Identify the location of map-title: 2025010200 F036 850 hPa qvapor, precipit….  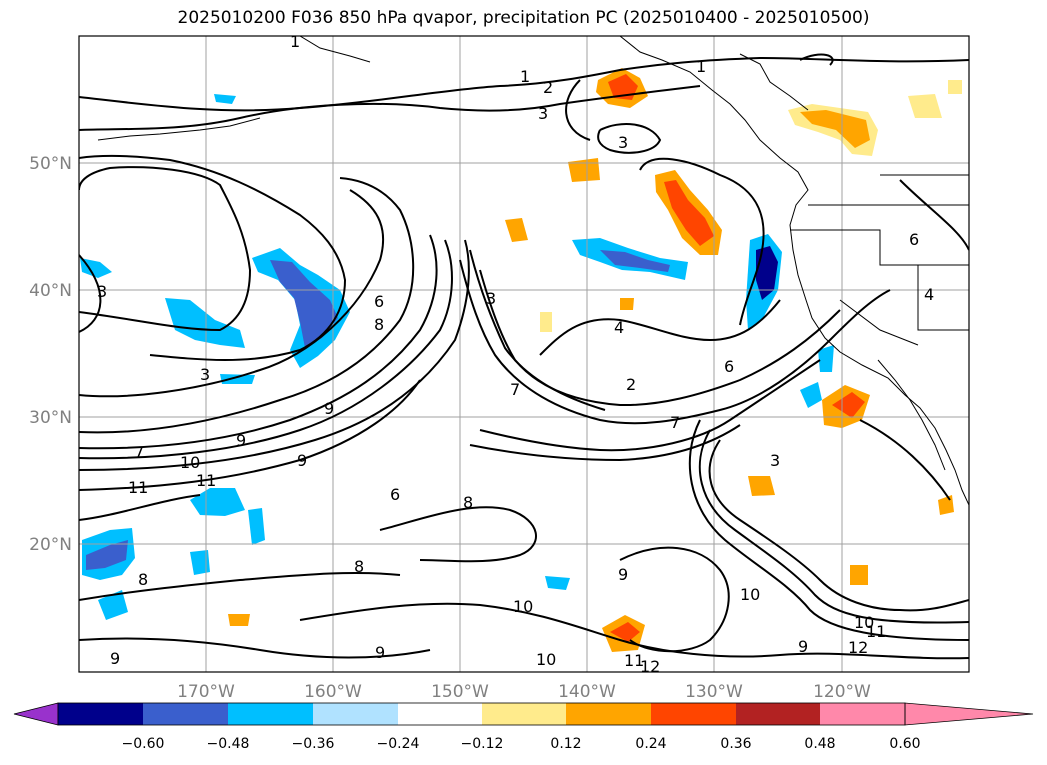
(523, 18).